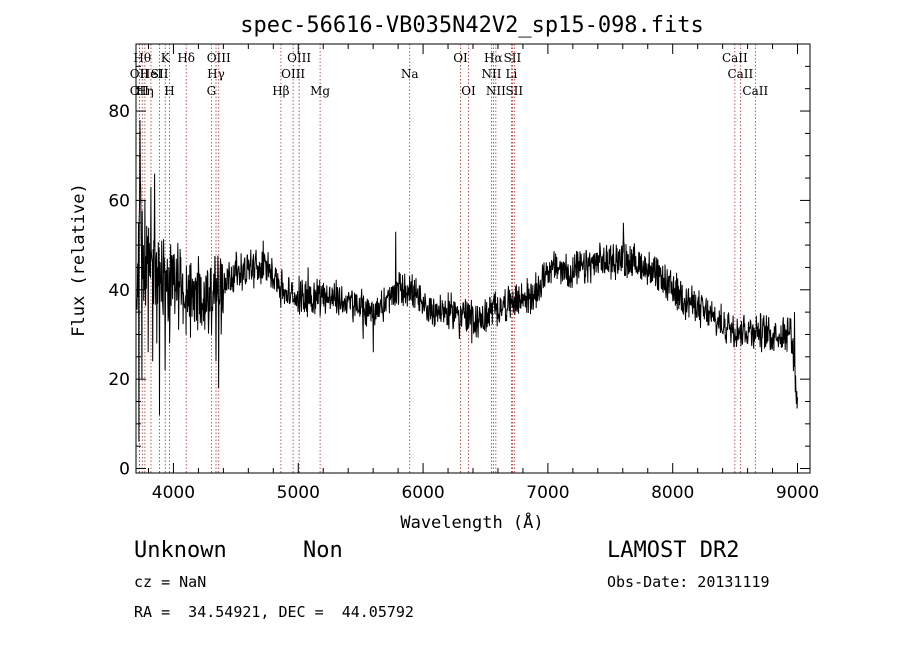 The height and width of the screenshot is (649, 900). I want to click on x-tick-label: 4000, so click(173, 493).